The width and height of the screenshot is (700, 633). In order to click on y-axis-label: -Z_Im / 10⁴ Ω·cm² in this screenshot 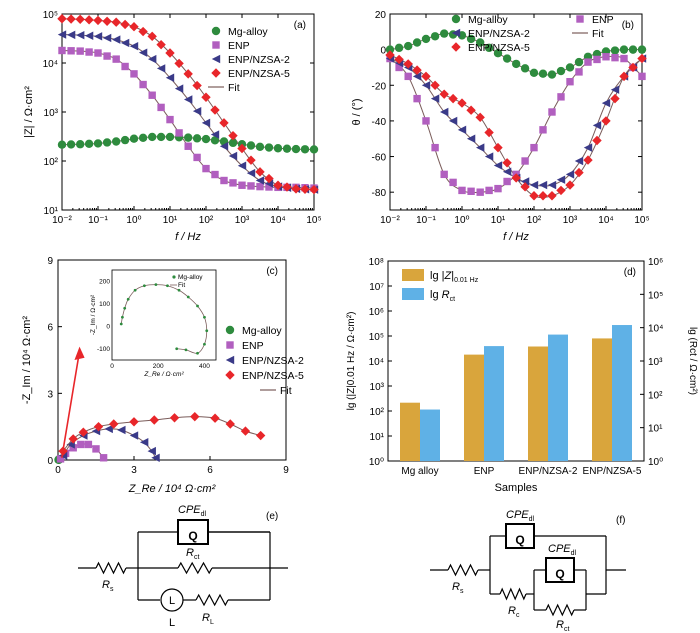, I will do `click(27, 360)`.